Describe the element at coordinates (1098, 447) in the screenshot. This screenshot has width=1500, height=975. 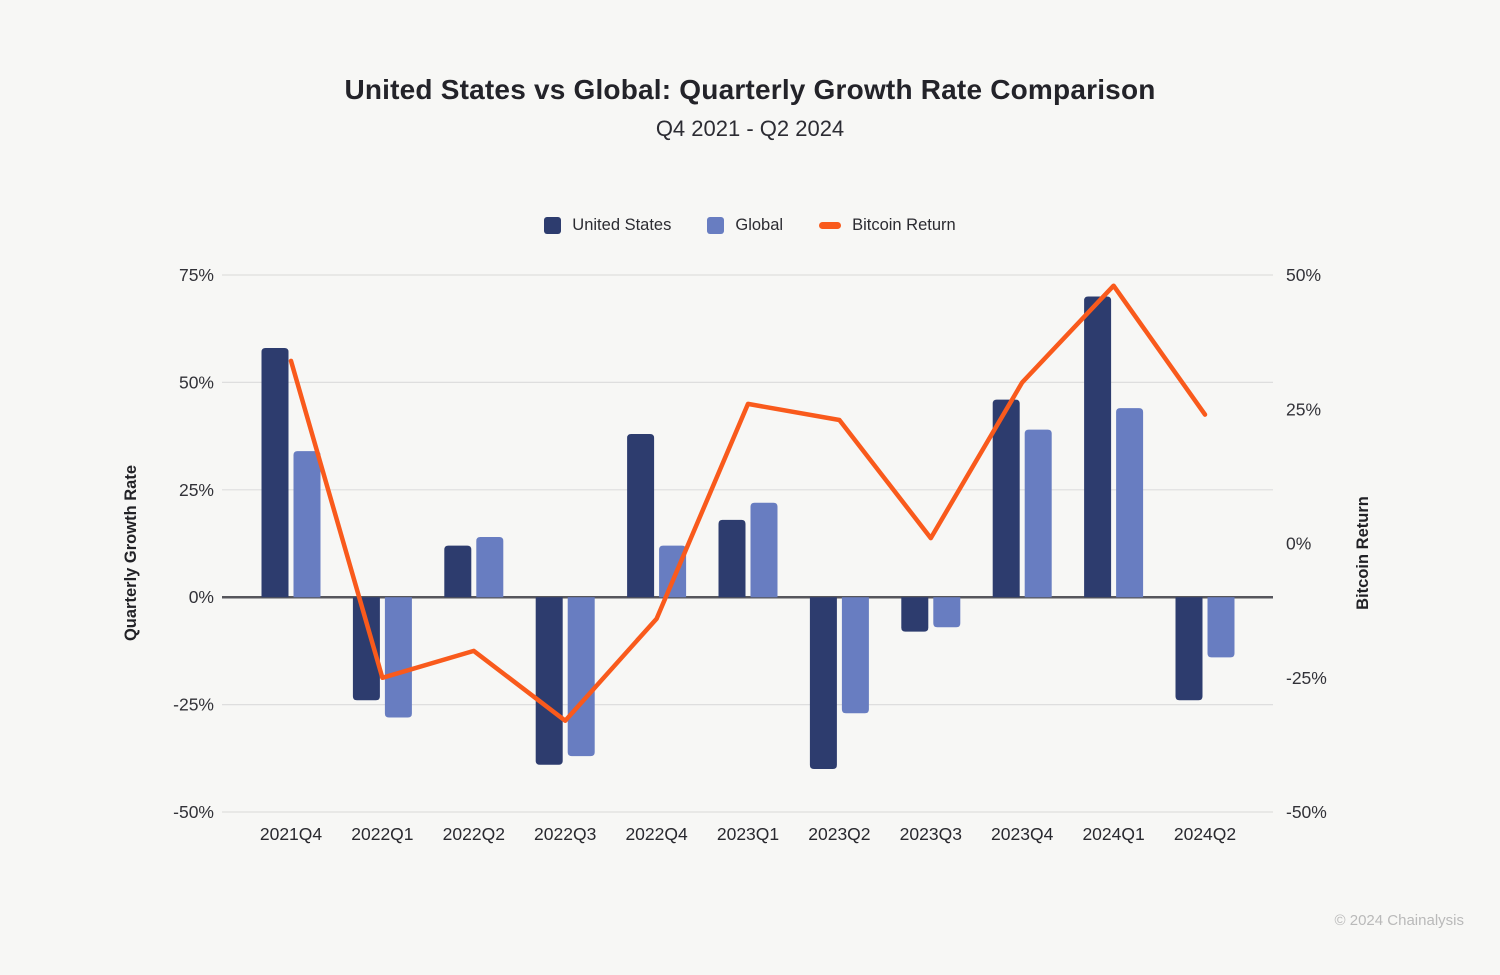
I see `bar-united-states-2024Q1` at that location.